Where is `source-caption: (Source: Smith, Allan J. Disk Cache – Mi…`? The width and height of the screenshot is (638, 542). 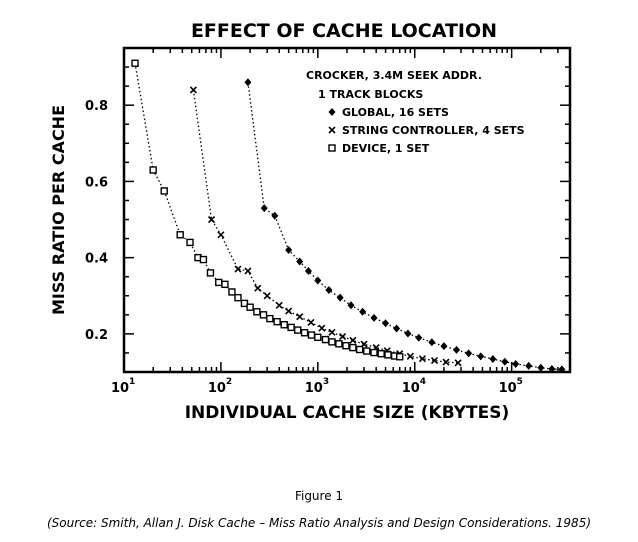
source-caption: (Source: Smith, Allan J. Disk Cache – Mi… is located at coordinates (319, 523).